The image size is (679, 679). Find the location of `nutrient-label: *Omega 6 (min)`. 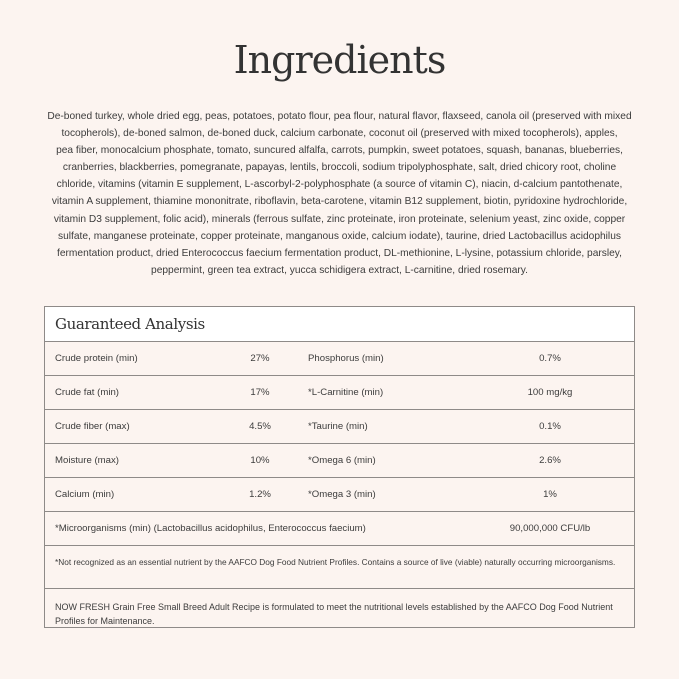

nutrient-label: *Omega 6 (min) is located at coordinates (342, 460).